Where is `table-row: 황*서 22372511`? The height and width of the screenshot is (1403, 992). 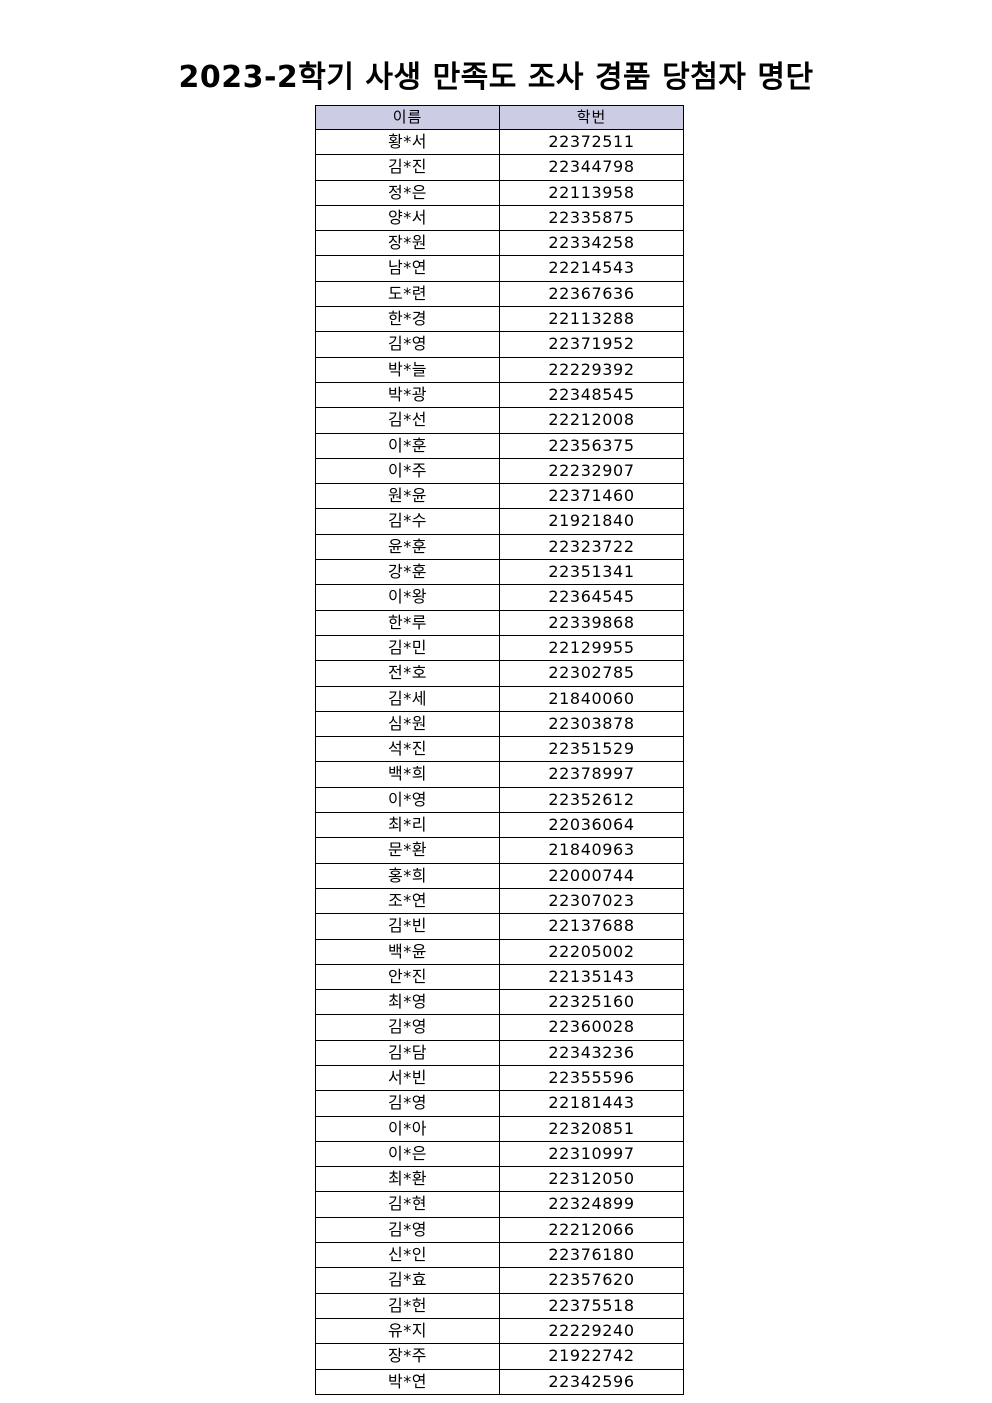
table-row: 황*서 22372511 is located at coordinates (499, 142).